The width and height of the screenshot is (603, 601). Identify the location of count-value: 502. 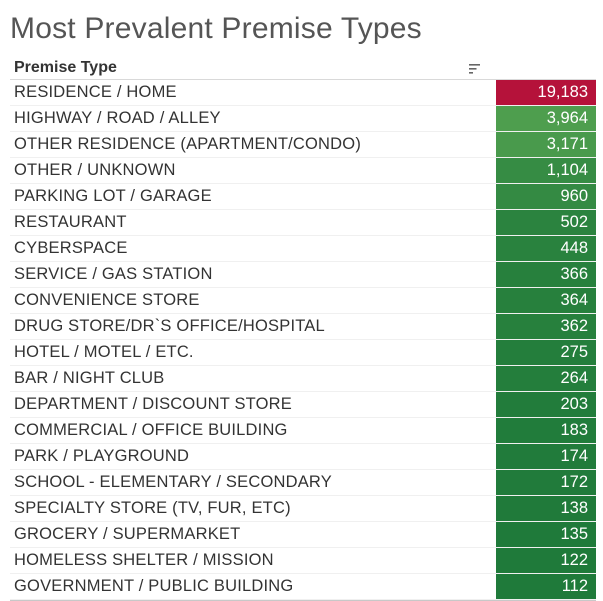
(574, 222).